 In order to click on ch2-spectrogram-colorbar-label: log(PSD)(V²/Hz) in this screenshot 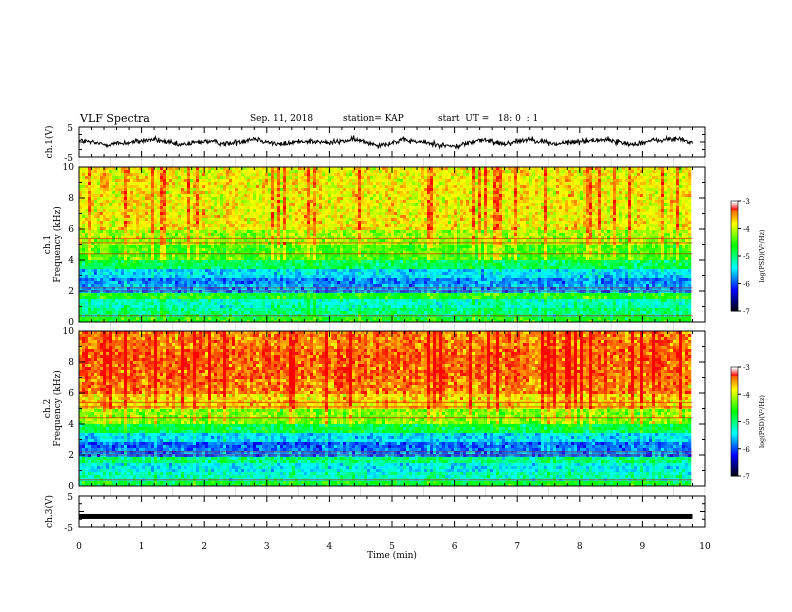, I will do `click(762, 421)`.